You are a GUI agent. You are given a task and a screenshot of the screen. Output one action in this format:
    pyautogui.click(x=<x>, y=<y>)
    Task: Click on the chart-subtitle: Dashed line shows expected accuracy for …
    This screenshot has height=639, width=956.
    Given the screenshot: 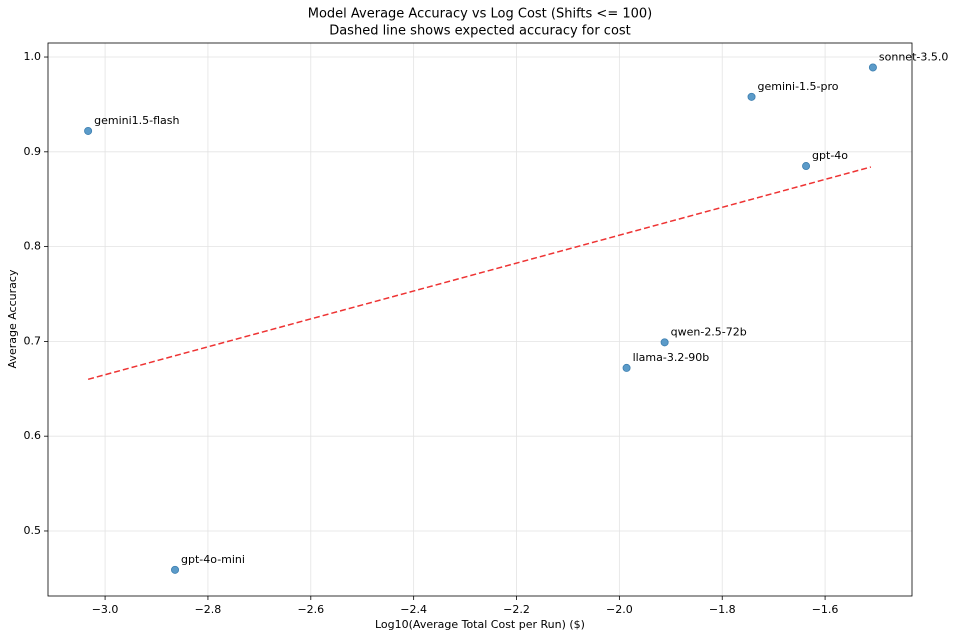 What is the action you would take?
    pyautogui.click(x=480, y=31)
    